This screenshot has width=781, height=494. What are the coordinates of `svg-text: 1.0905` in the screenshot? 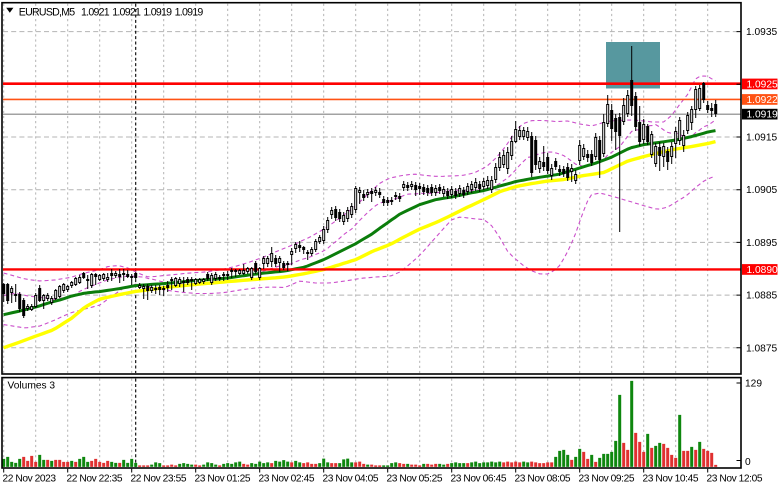 It's located at (761, 190).